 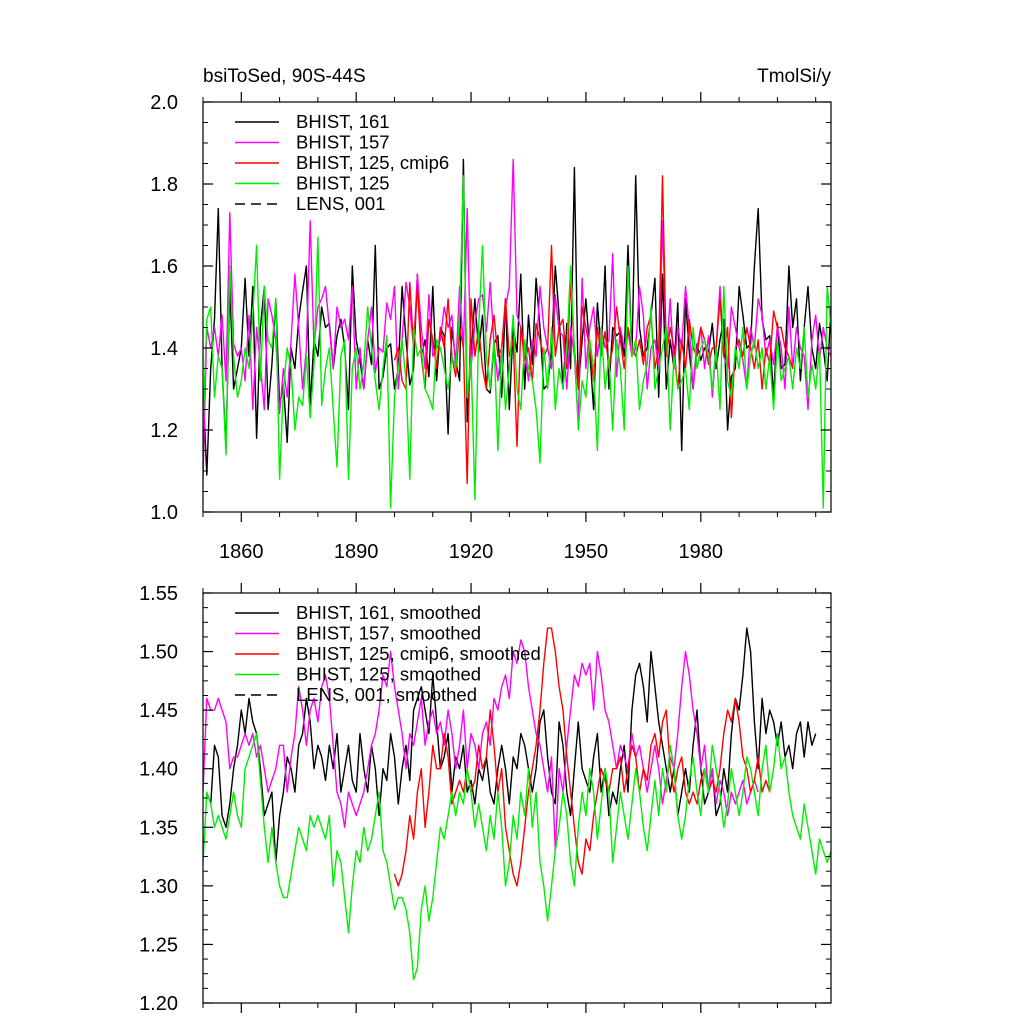 I want to click on legend-label: BHIST, 157, smoothed, so click(x=388, y=633).